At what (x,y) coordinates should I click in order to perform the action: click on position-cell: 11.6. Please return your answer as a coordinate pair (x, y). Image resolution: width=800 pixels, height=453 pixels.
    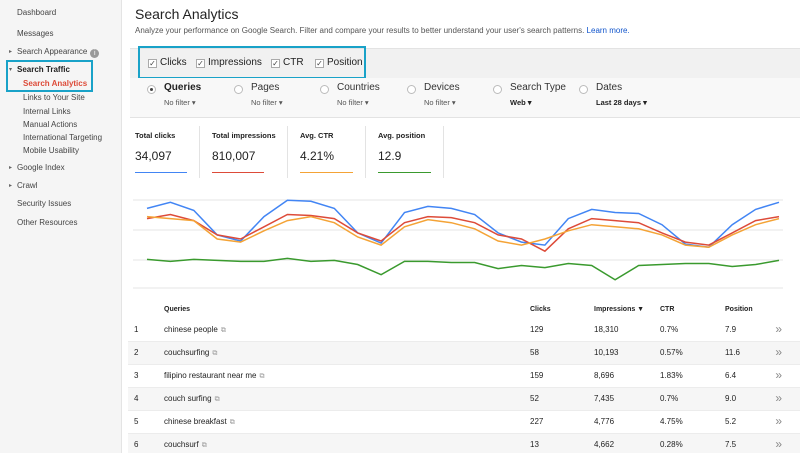
    Looking at the image, I should click on (732, 352).